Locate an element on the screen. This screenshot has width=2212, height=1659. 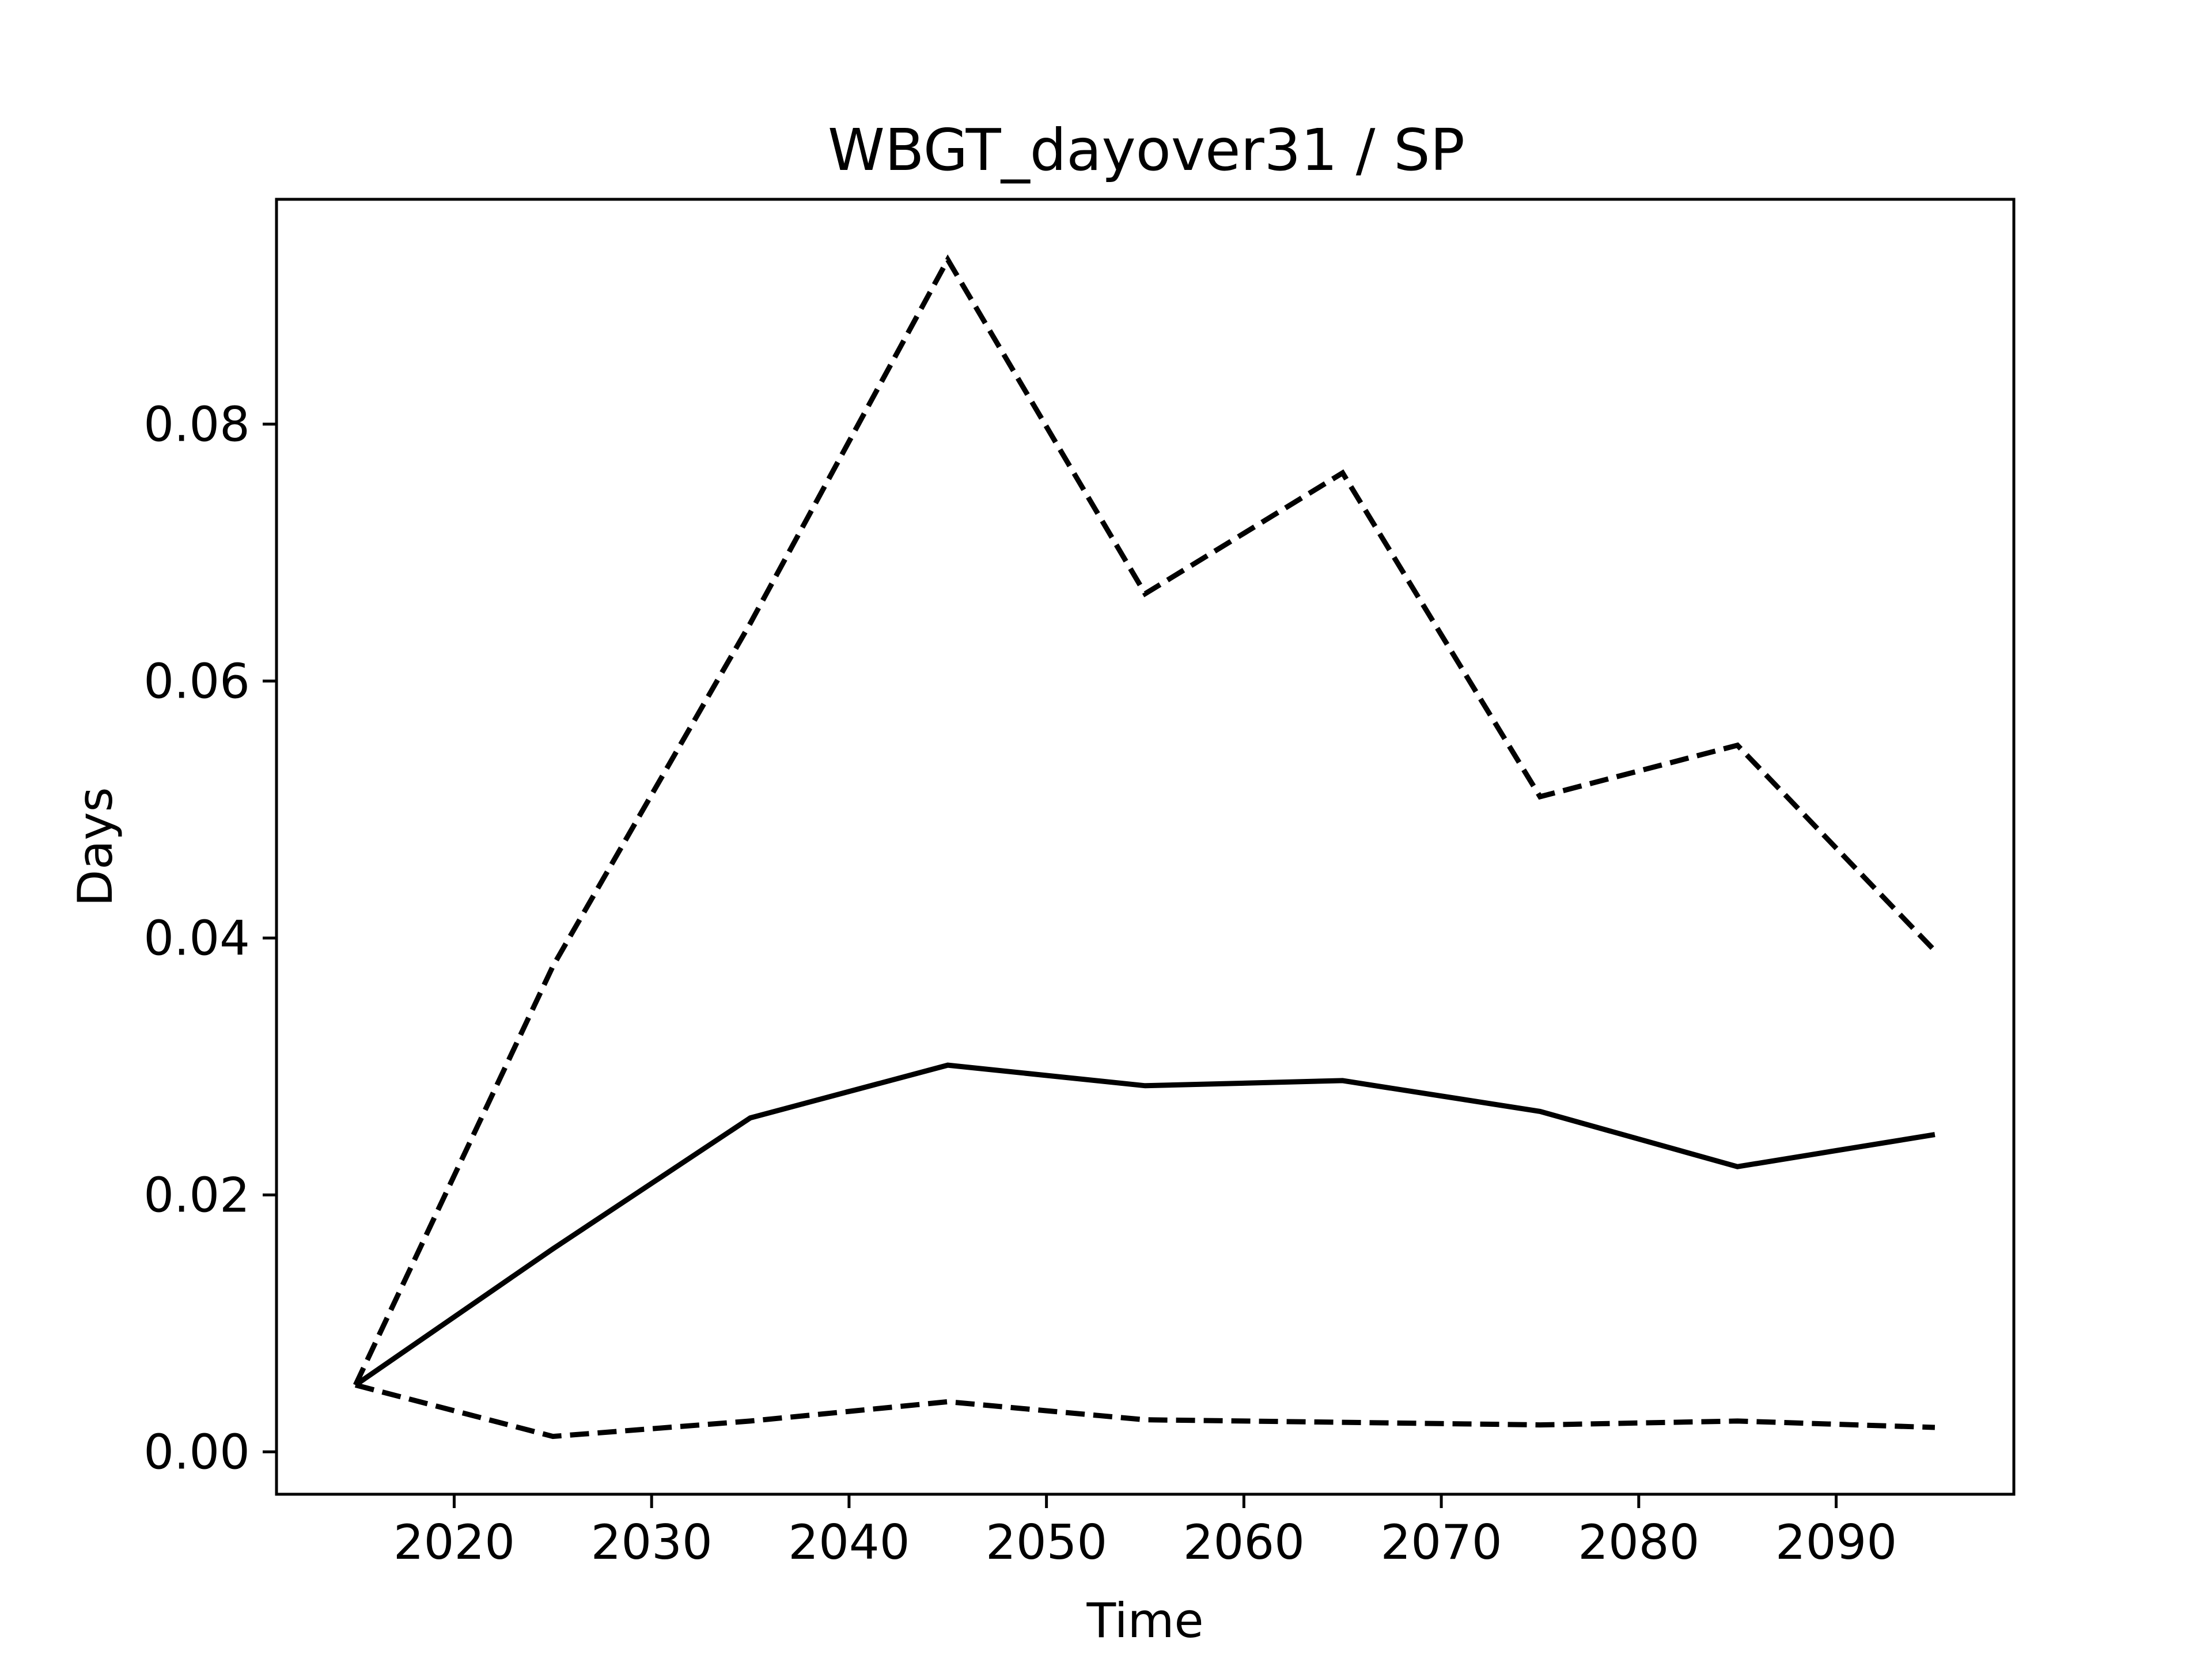
x-tick-label-2020: 2020 is located at coordinates (454, 1542).